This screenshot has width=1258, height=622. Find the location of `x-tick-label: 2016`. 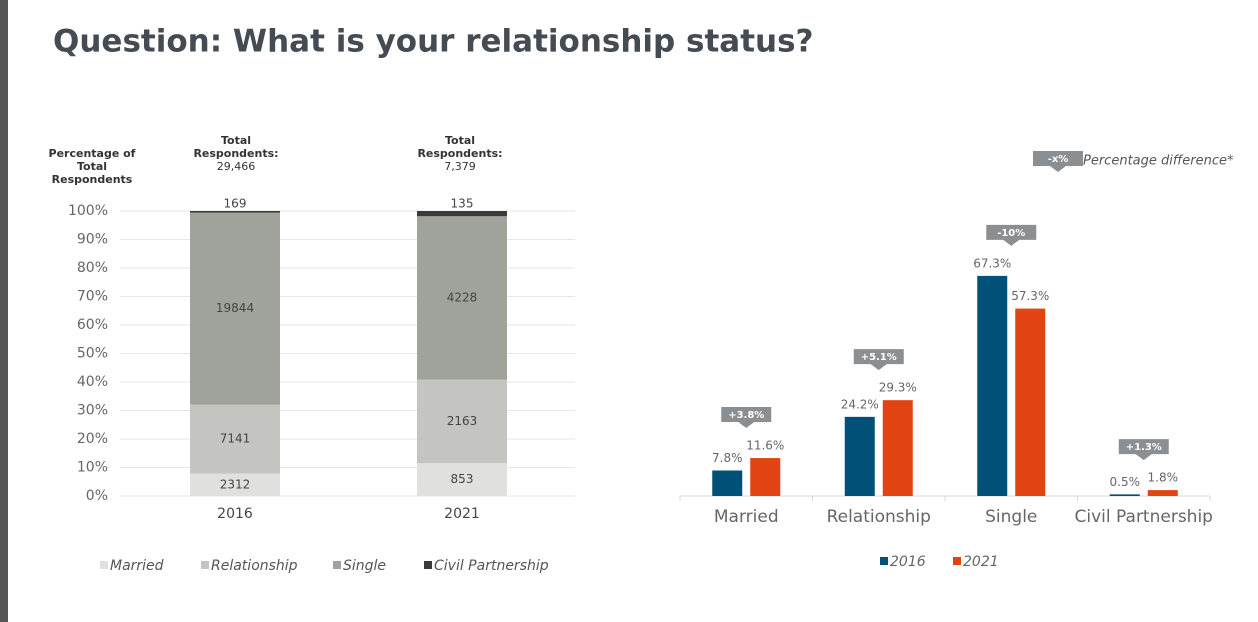

x-tick-label: 2016 is located at coordinates (235, 514).